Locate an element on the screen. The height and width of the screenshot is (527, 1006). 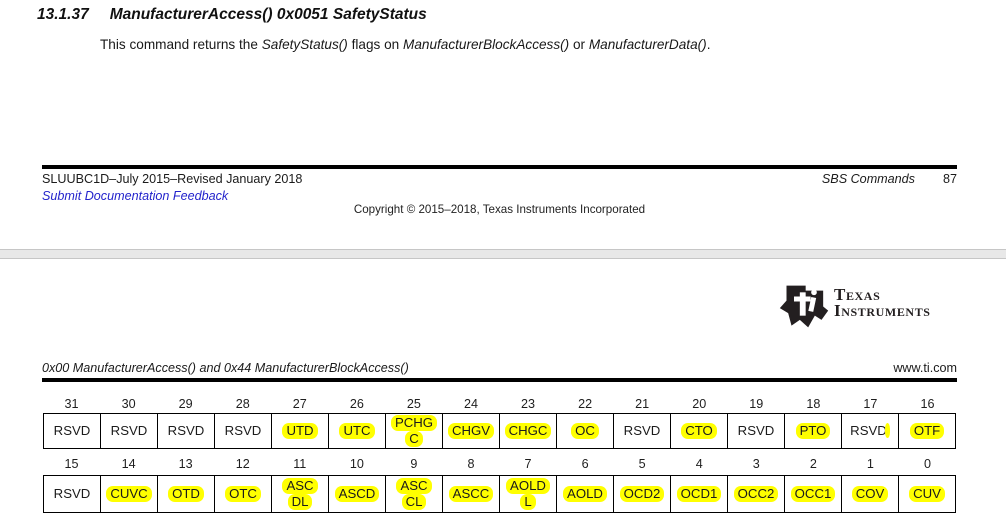
bit-number: 9 is located at coordinates (414, 464).